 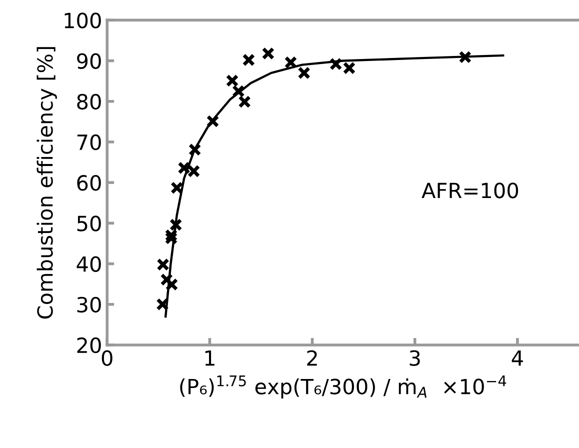 I want to click on x-tick-label: 2, so click(x=312, y=358).